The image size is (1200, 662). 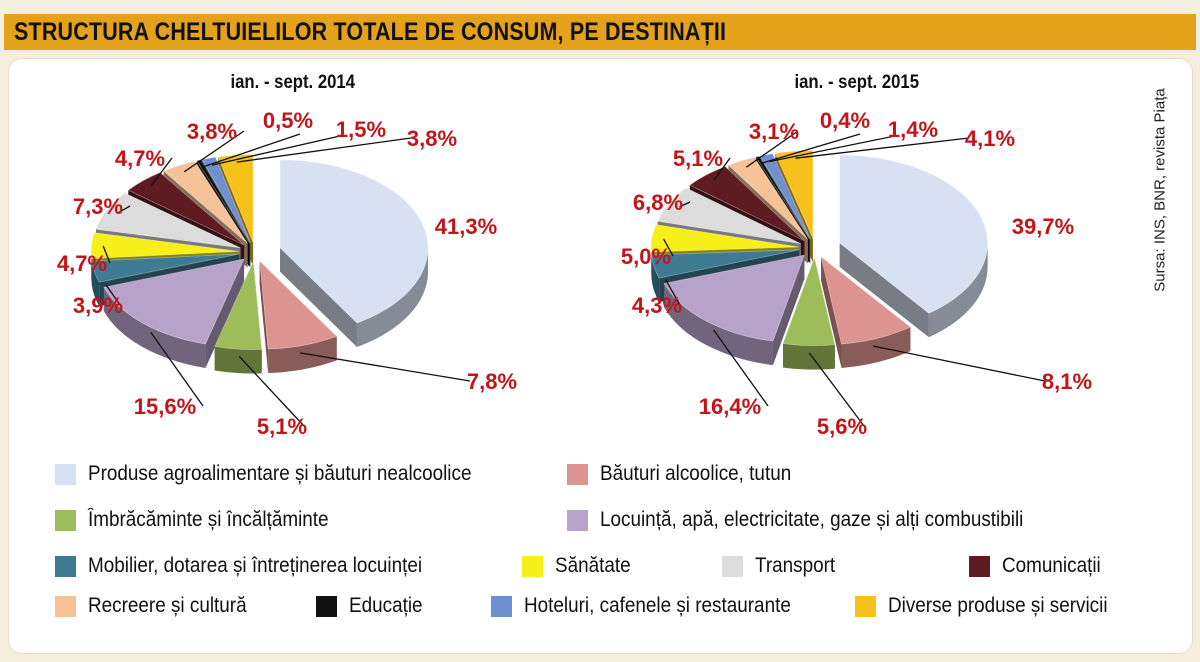 What do you see at coordinates (354, 297) in the screenshot?
I see `pie-2014-slice-side` at bounding box center [354, 297].